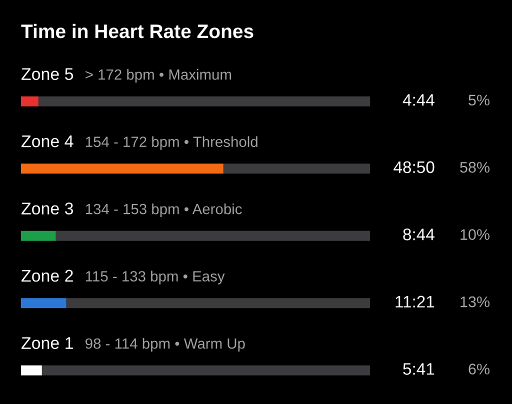 This screenshot has height=404, width=512. I want to click on annotation: 98 - 114 bpm • Warm Up, so click(165, 345).